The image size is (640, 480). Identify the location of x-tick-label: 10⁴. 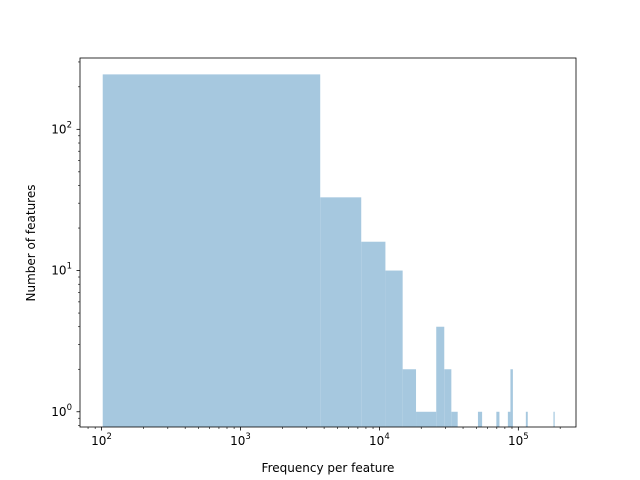
(379, 440).